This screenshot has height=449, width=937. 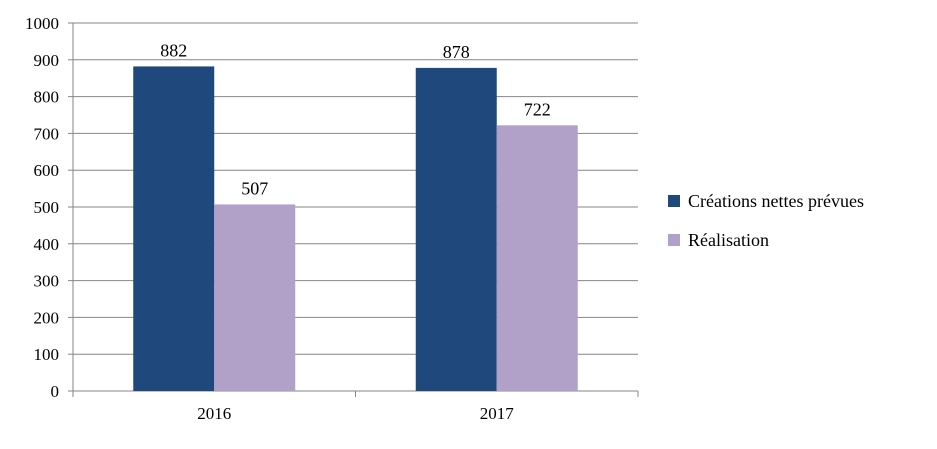 What do you see at coordinates (254, 188) in the screenshot?
I see `data-label: 507` at bounding box center [254, 188].